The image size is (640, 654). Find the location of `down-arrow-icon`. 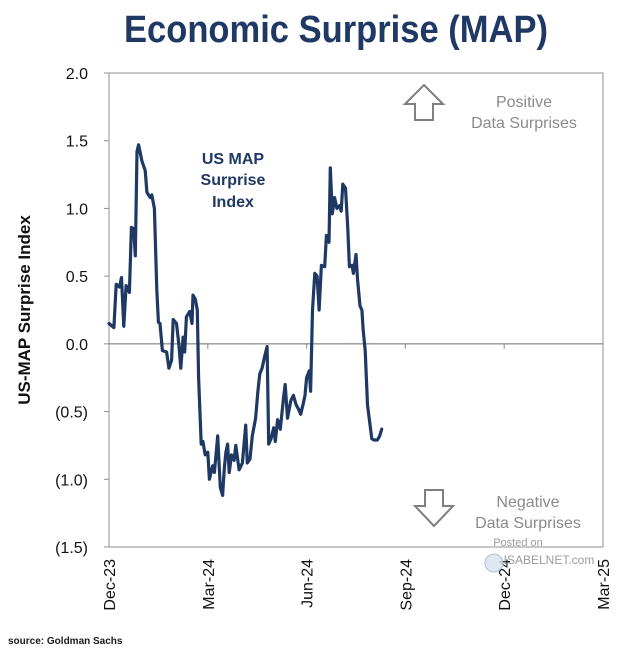

down-arrow-icon is located at coordinates (434, 508).